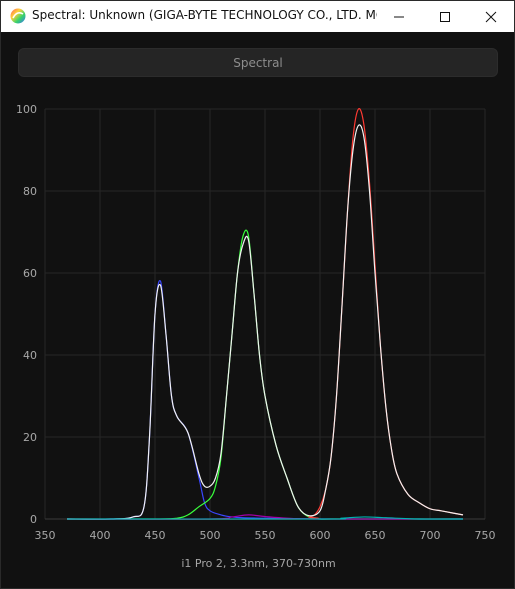  Describe the element at coordinates (320, 535) in the screenshot. I see `x-tick-label: 600` at that location.